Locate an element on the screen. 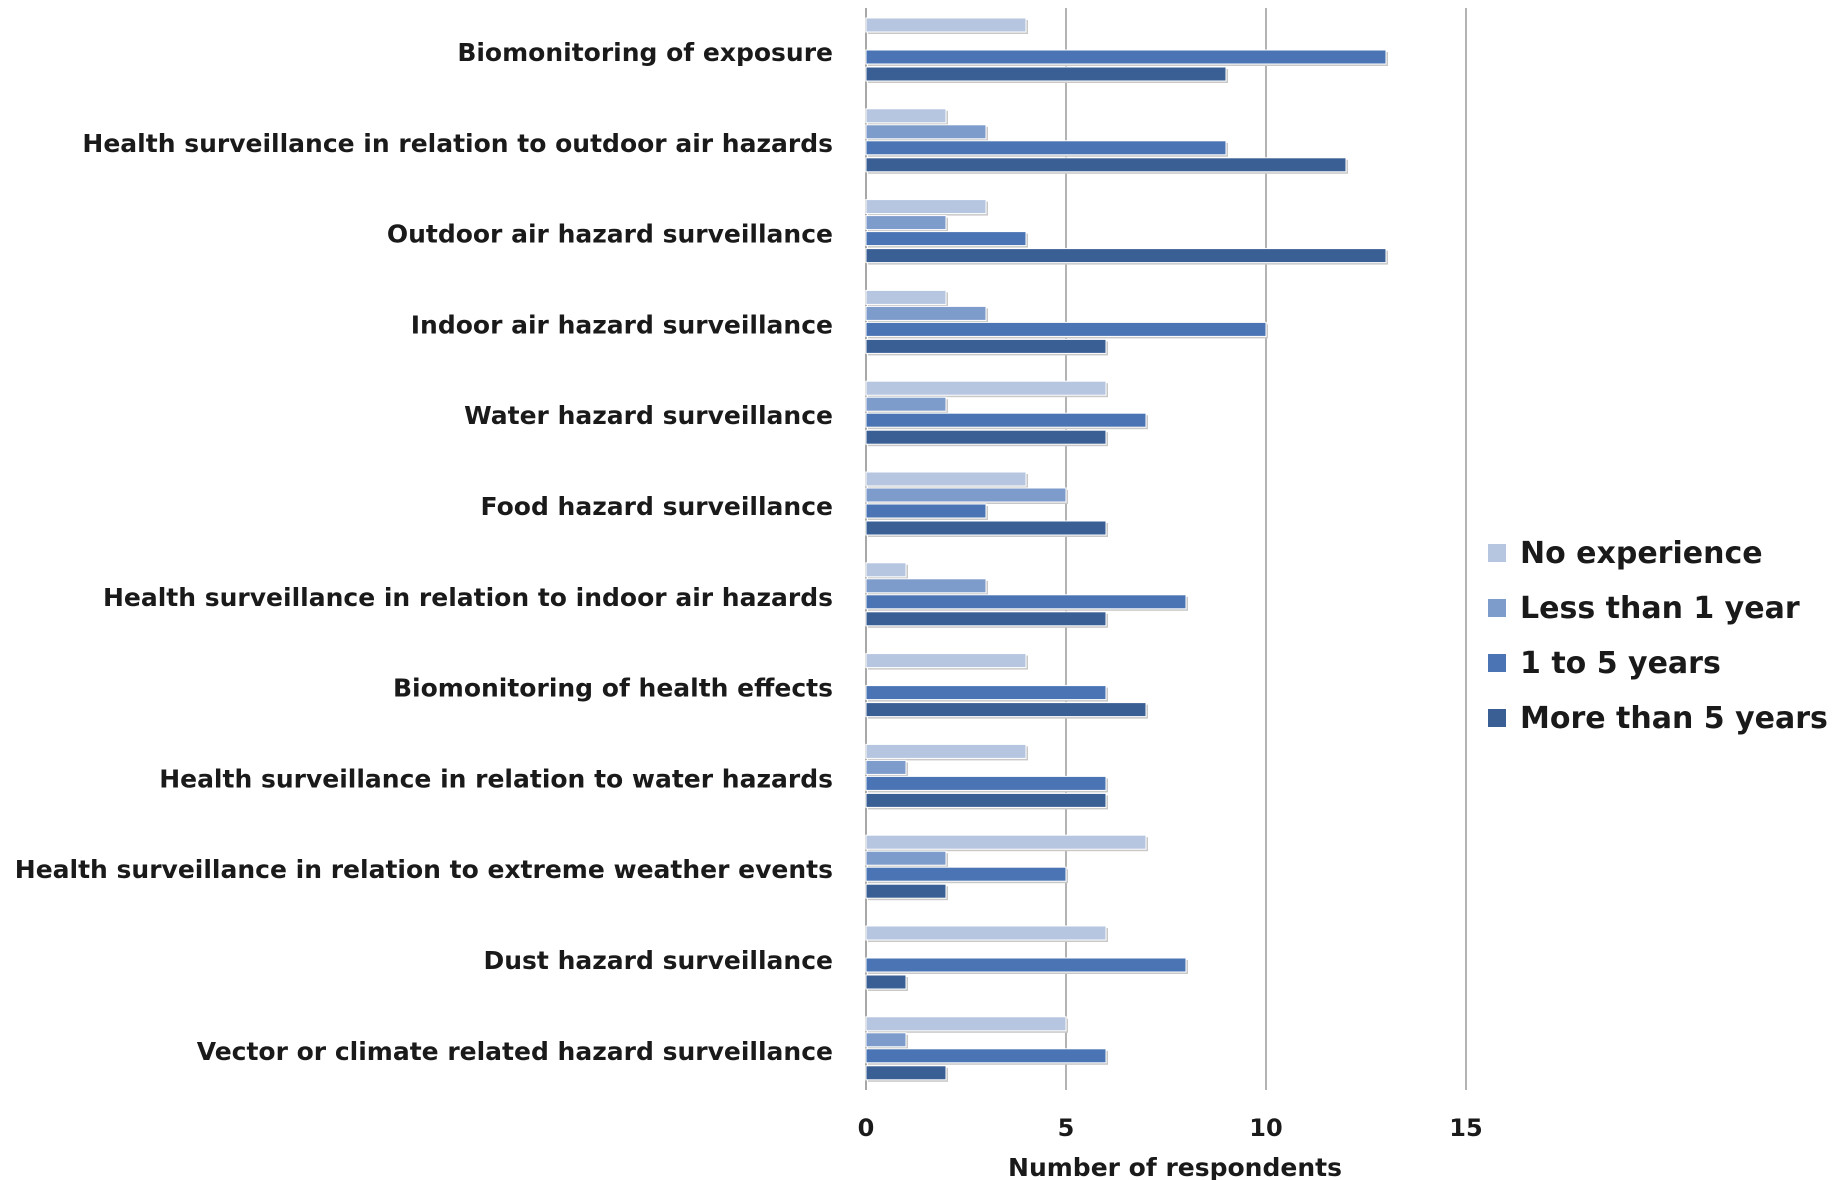 This screenshot has width=1843, height=1180. x-tick-labels: 0 5 10 15 is located at coordinates (1170, 1128).